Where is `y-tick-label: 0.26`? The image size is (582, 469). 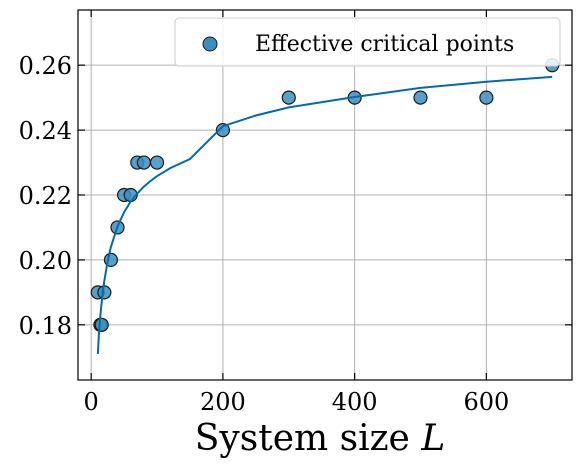
y-tick-label: 0.26 is located at coordinates (45, 66).